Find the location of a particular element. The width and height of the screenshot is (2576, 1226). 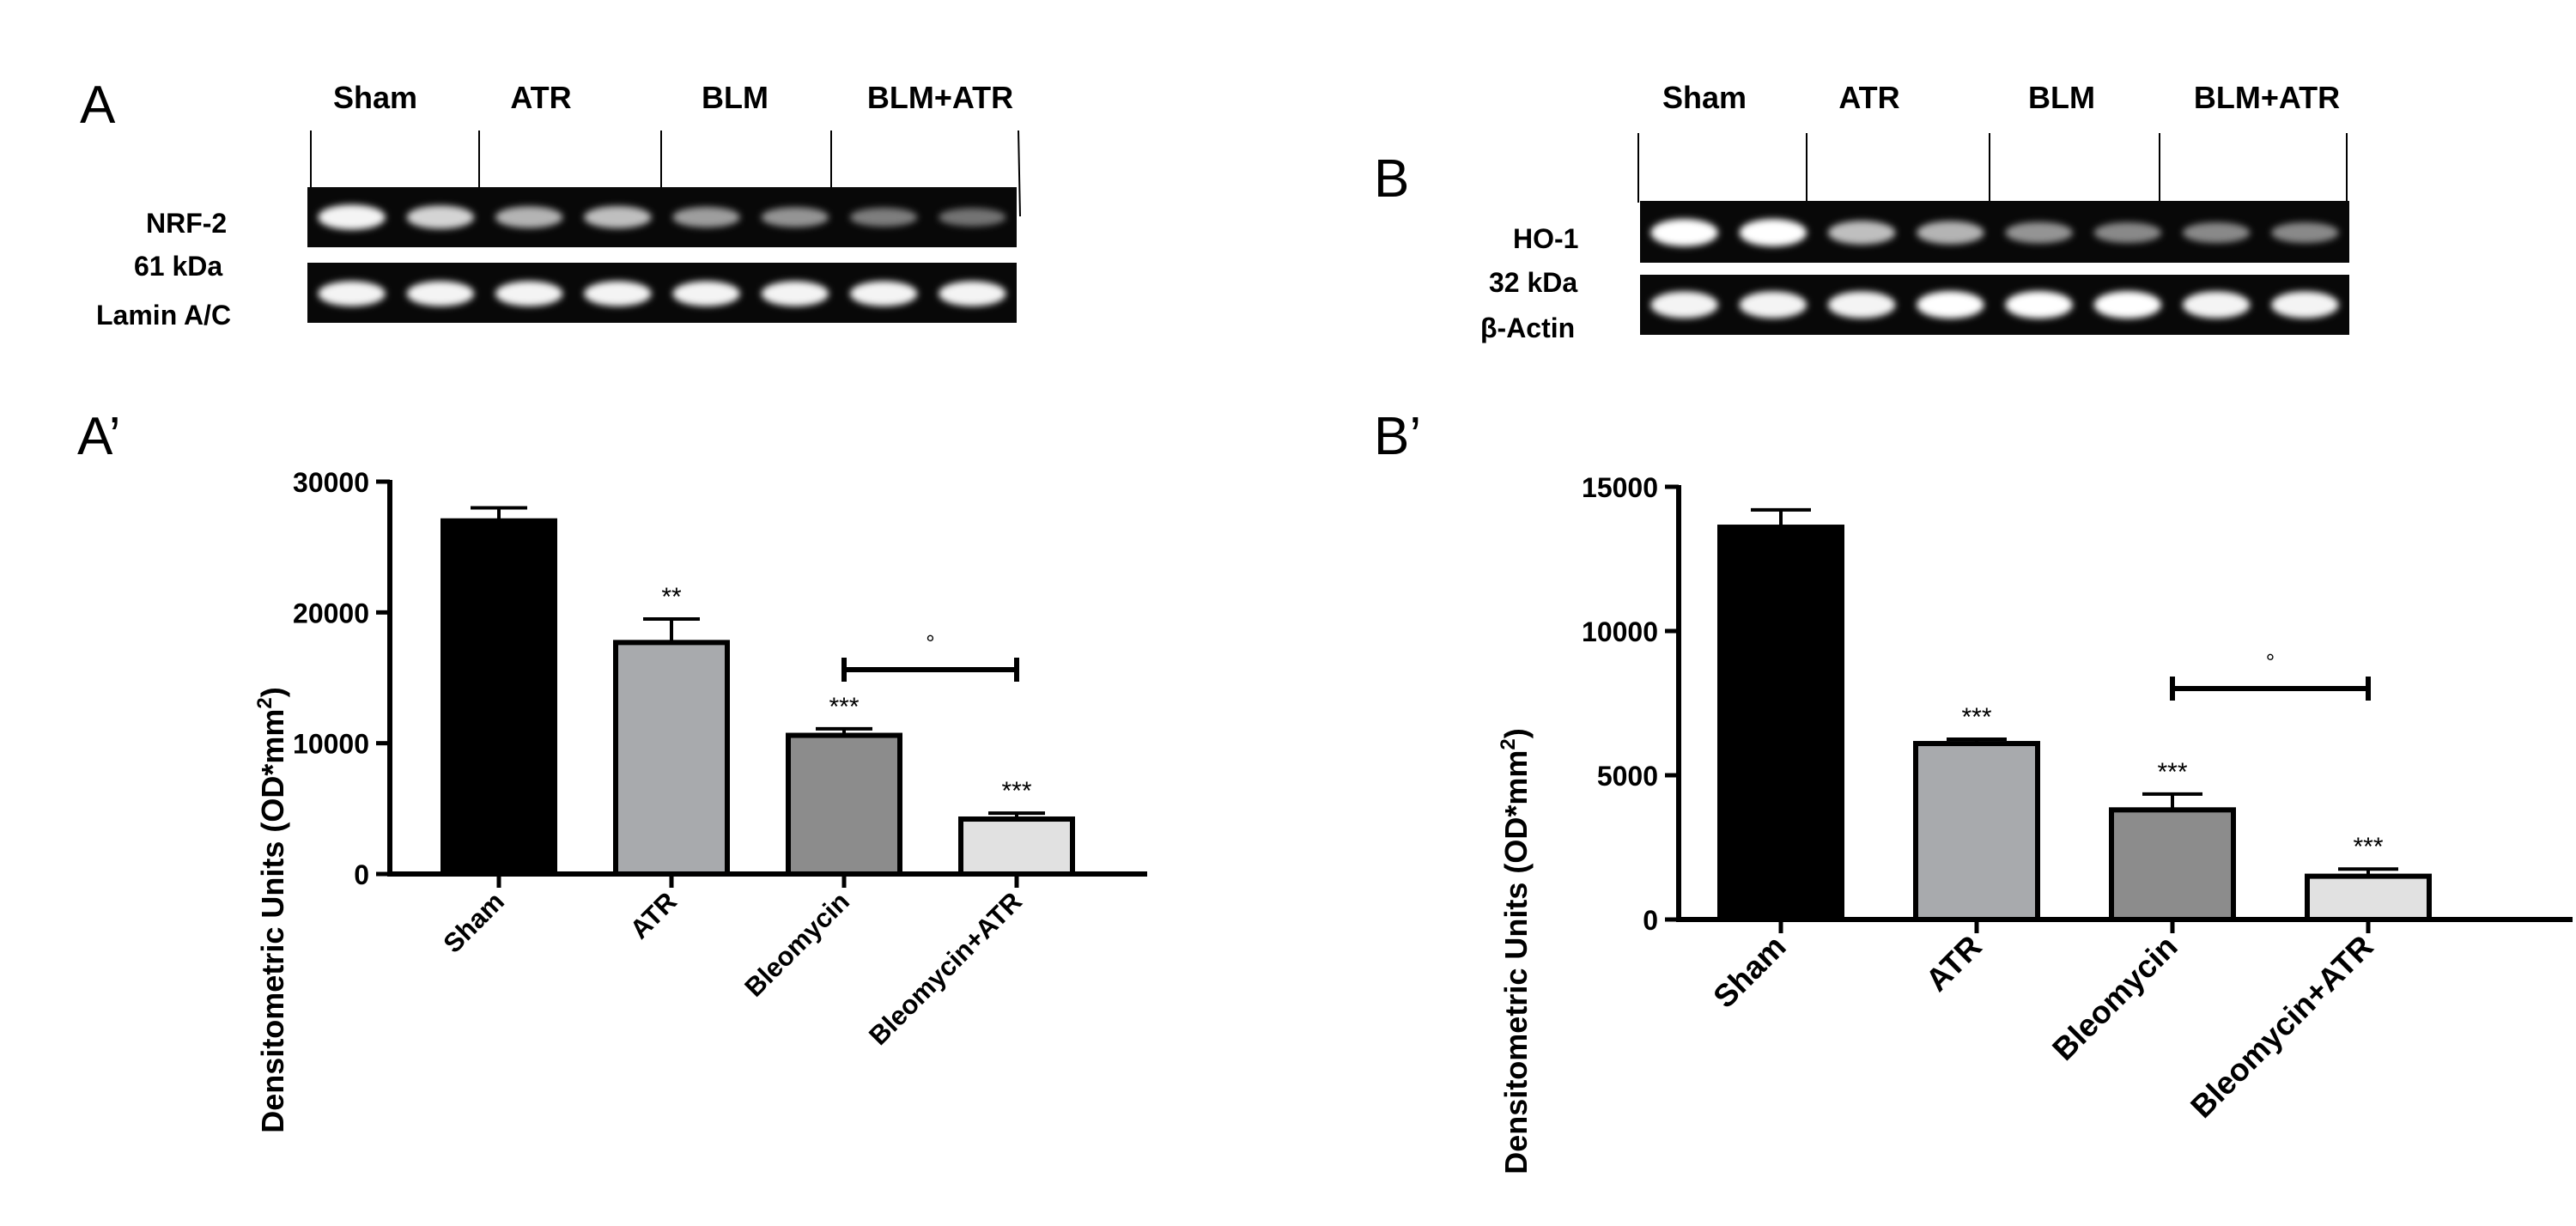

panel-a-prime-letter: A’ is located at coordinates (99, 436).